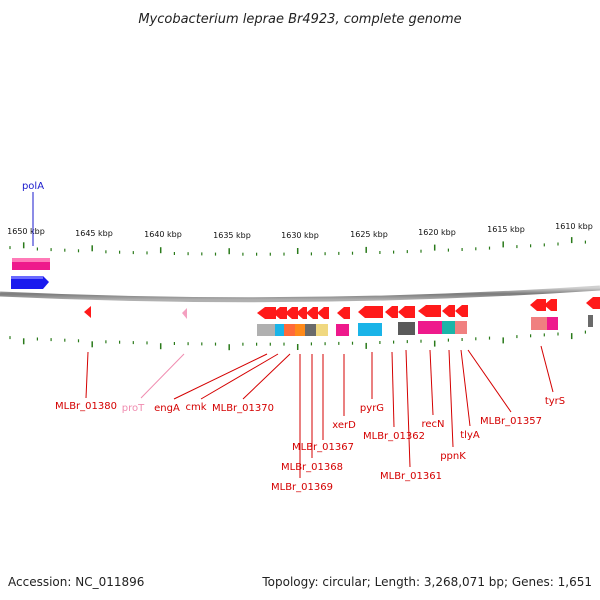 The image size is (600, 600). I want to click on feature-box-gray, so click(266, 330).